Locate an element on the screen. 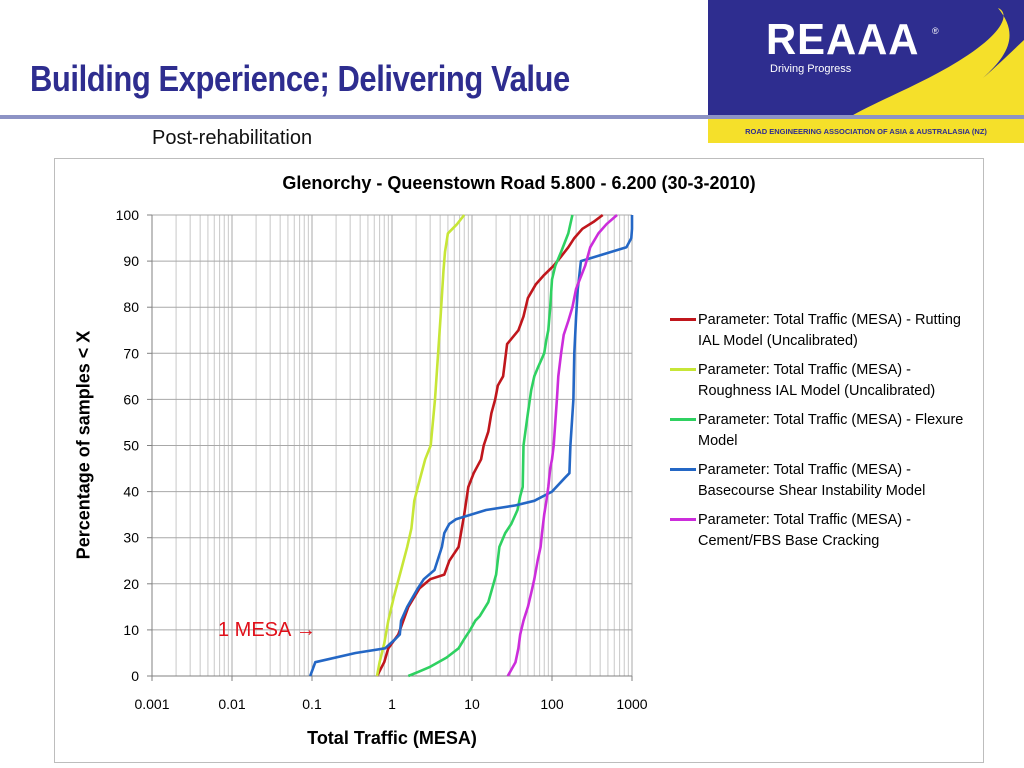 This screenshot has width=1024, height=768. x-tick-label: 100 is located at coordinates (552, 704).